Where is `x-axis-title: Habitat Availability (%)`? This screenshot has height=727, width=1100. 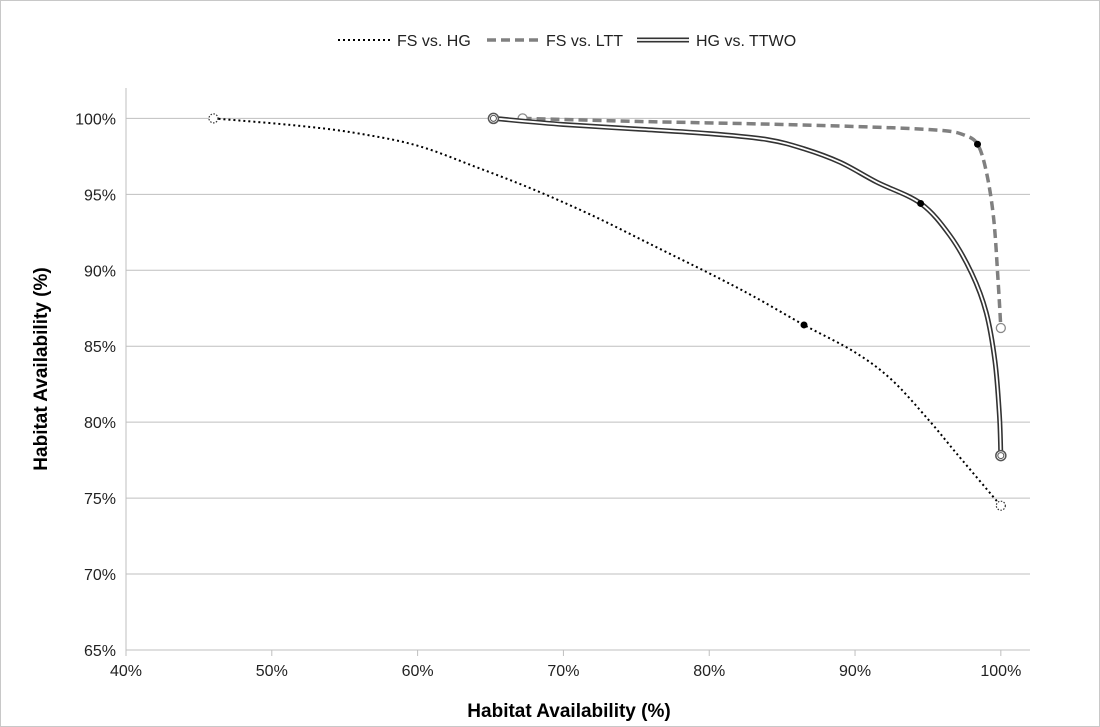
x-axis-title: Habitat Availability (%) is located at coordinates (568, 711).